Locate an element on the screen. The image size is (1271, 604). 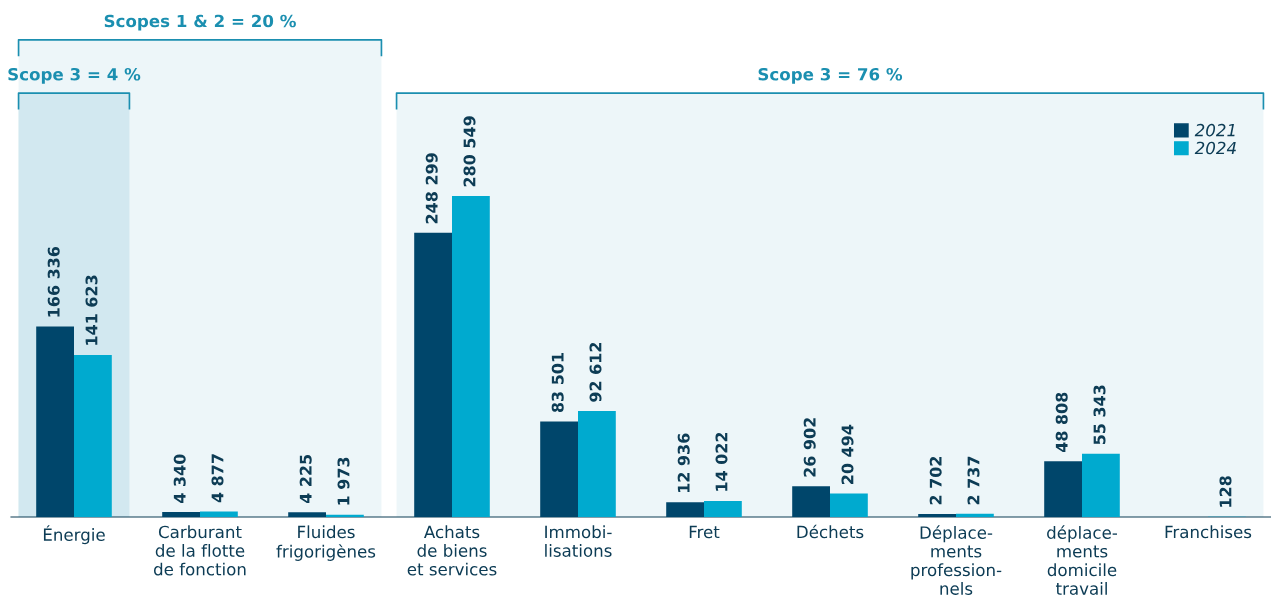
x-tick-label: Déplace- ments profession- nels is located at coordinates (956, 560).